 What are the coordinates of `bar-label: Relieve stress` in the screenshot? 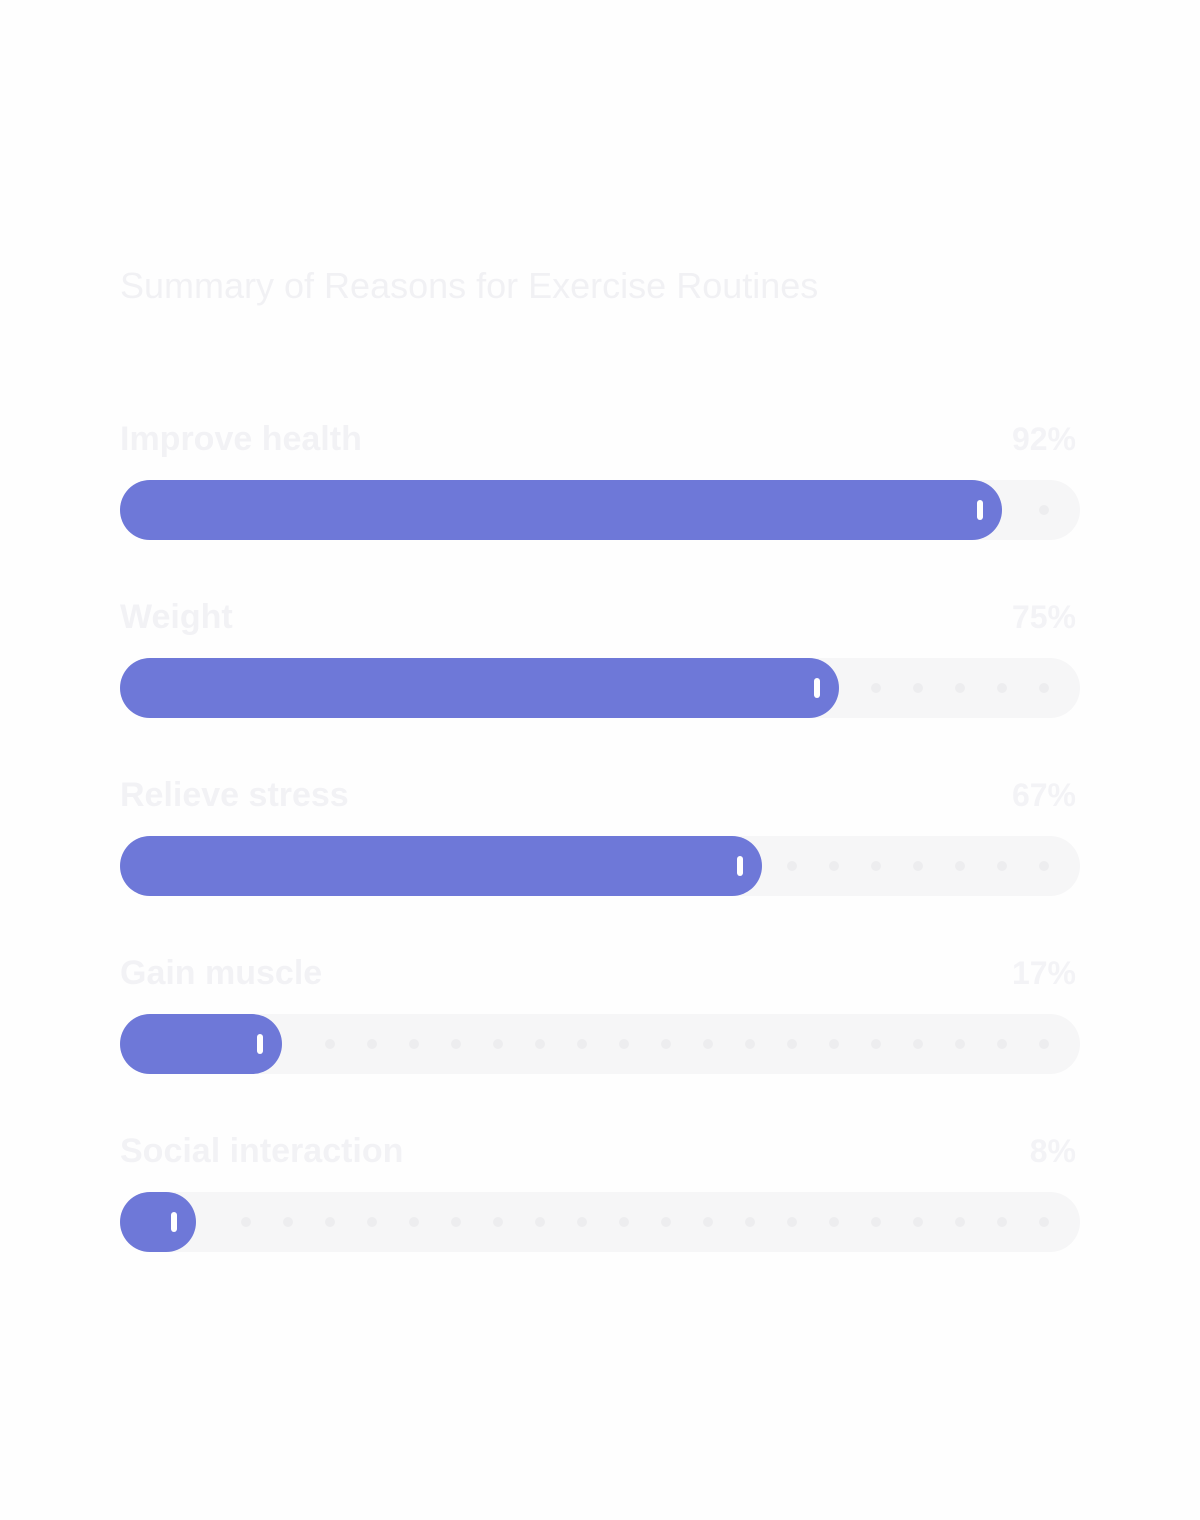 It's located at (234, 795).